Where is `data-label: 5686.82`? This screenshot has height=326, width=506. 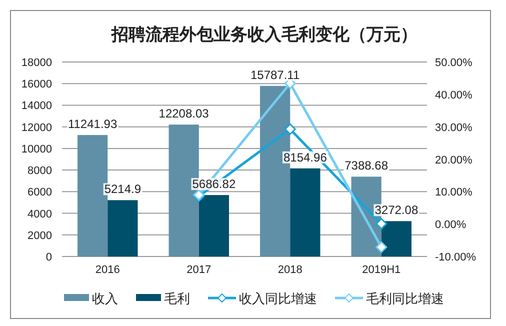 data-label: 5686.82 is located at coordinates (214, 184).